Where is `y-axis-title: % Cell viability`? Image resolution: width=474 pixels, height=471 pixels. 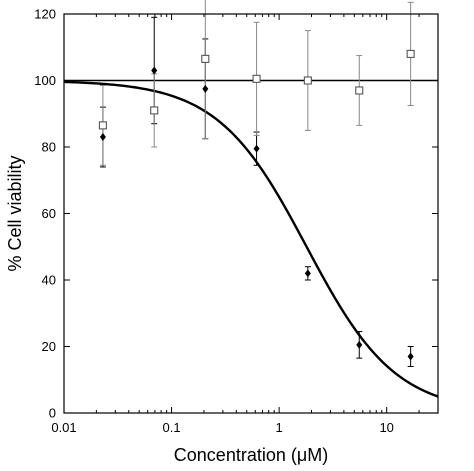 y-axis-title: % Cell viability is located at coordinates (15, 213).